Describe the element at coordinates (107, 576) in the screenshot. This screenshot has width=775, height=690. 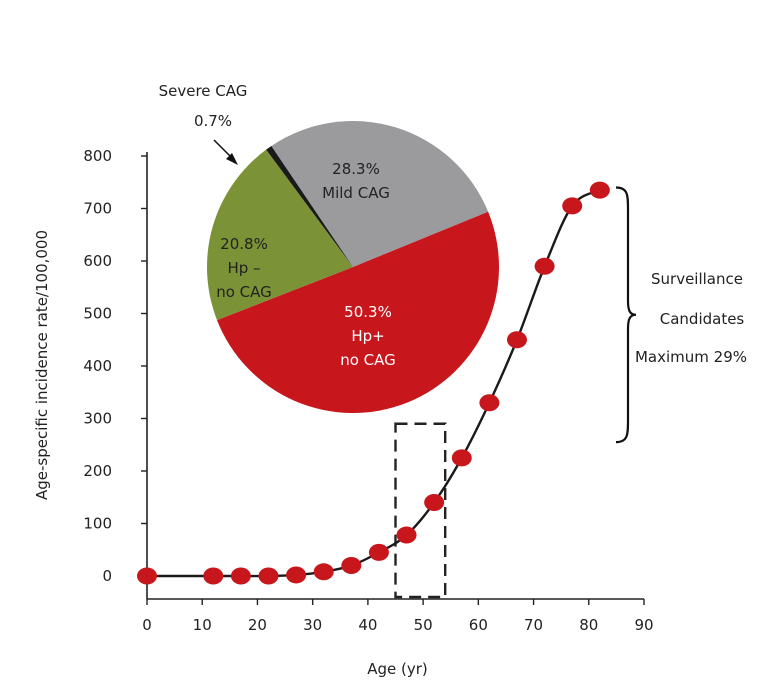
I see `y-tick-label: 0` at that location.